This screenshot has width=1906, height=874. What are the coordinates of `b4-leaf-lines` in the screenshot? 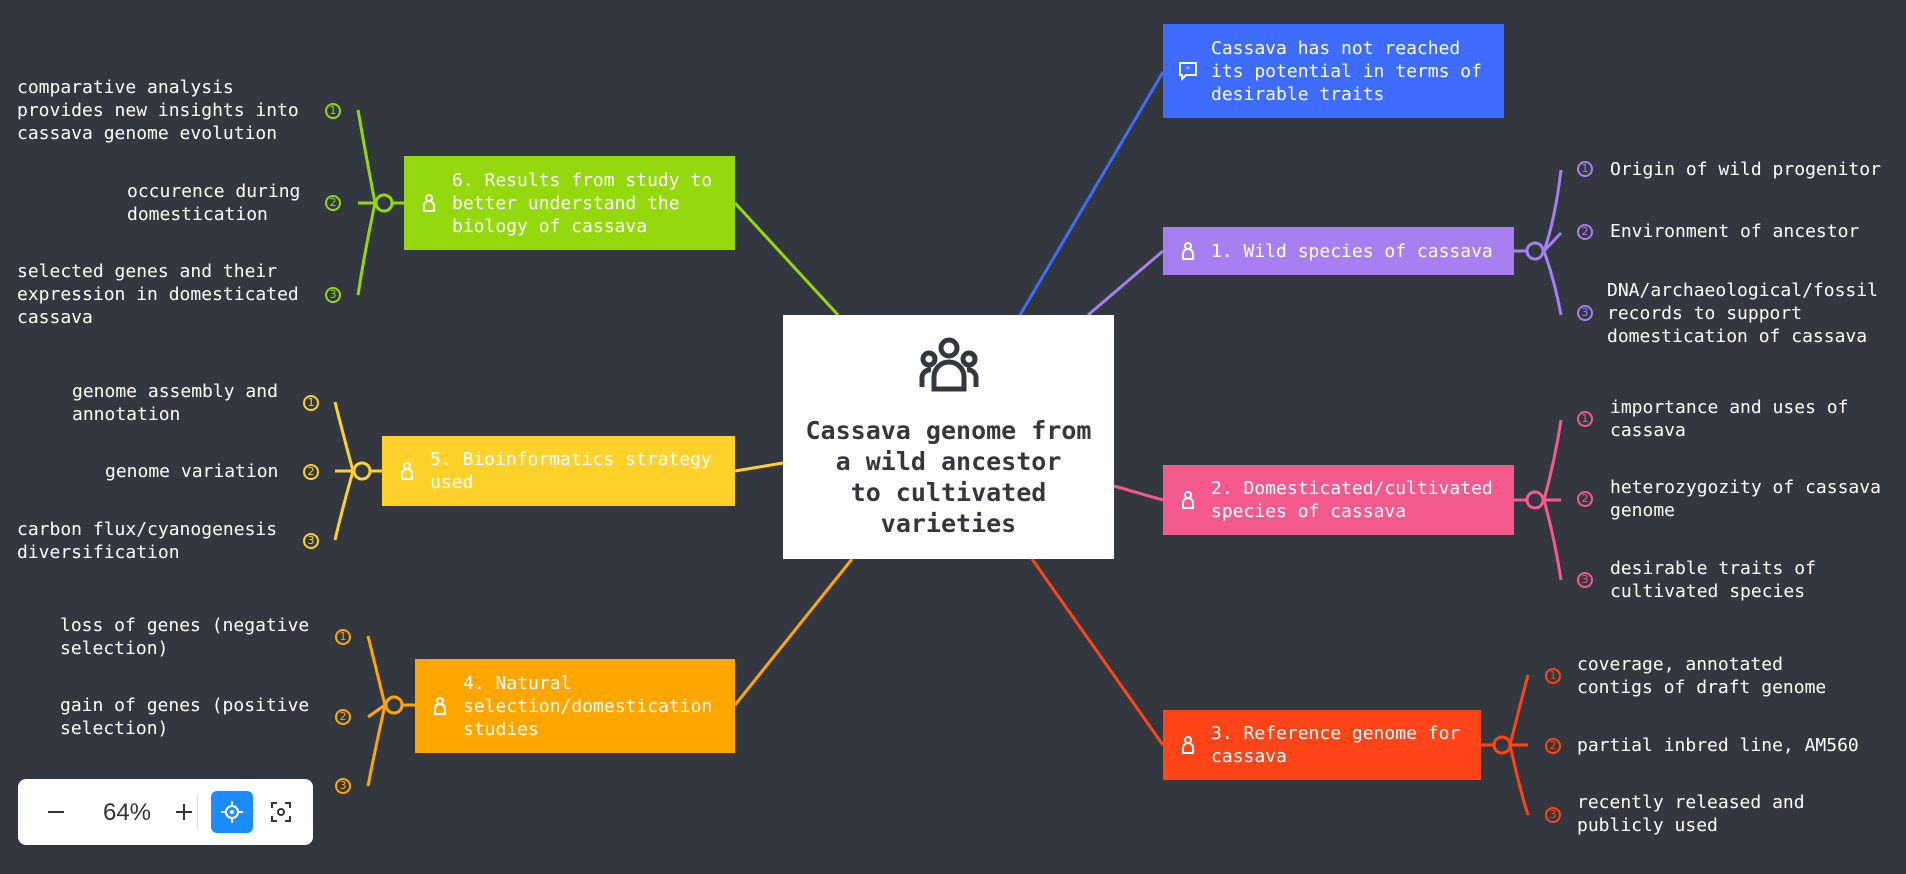 It's located at (390, 711).